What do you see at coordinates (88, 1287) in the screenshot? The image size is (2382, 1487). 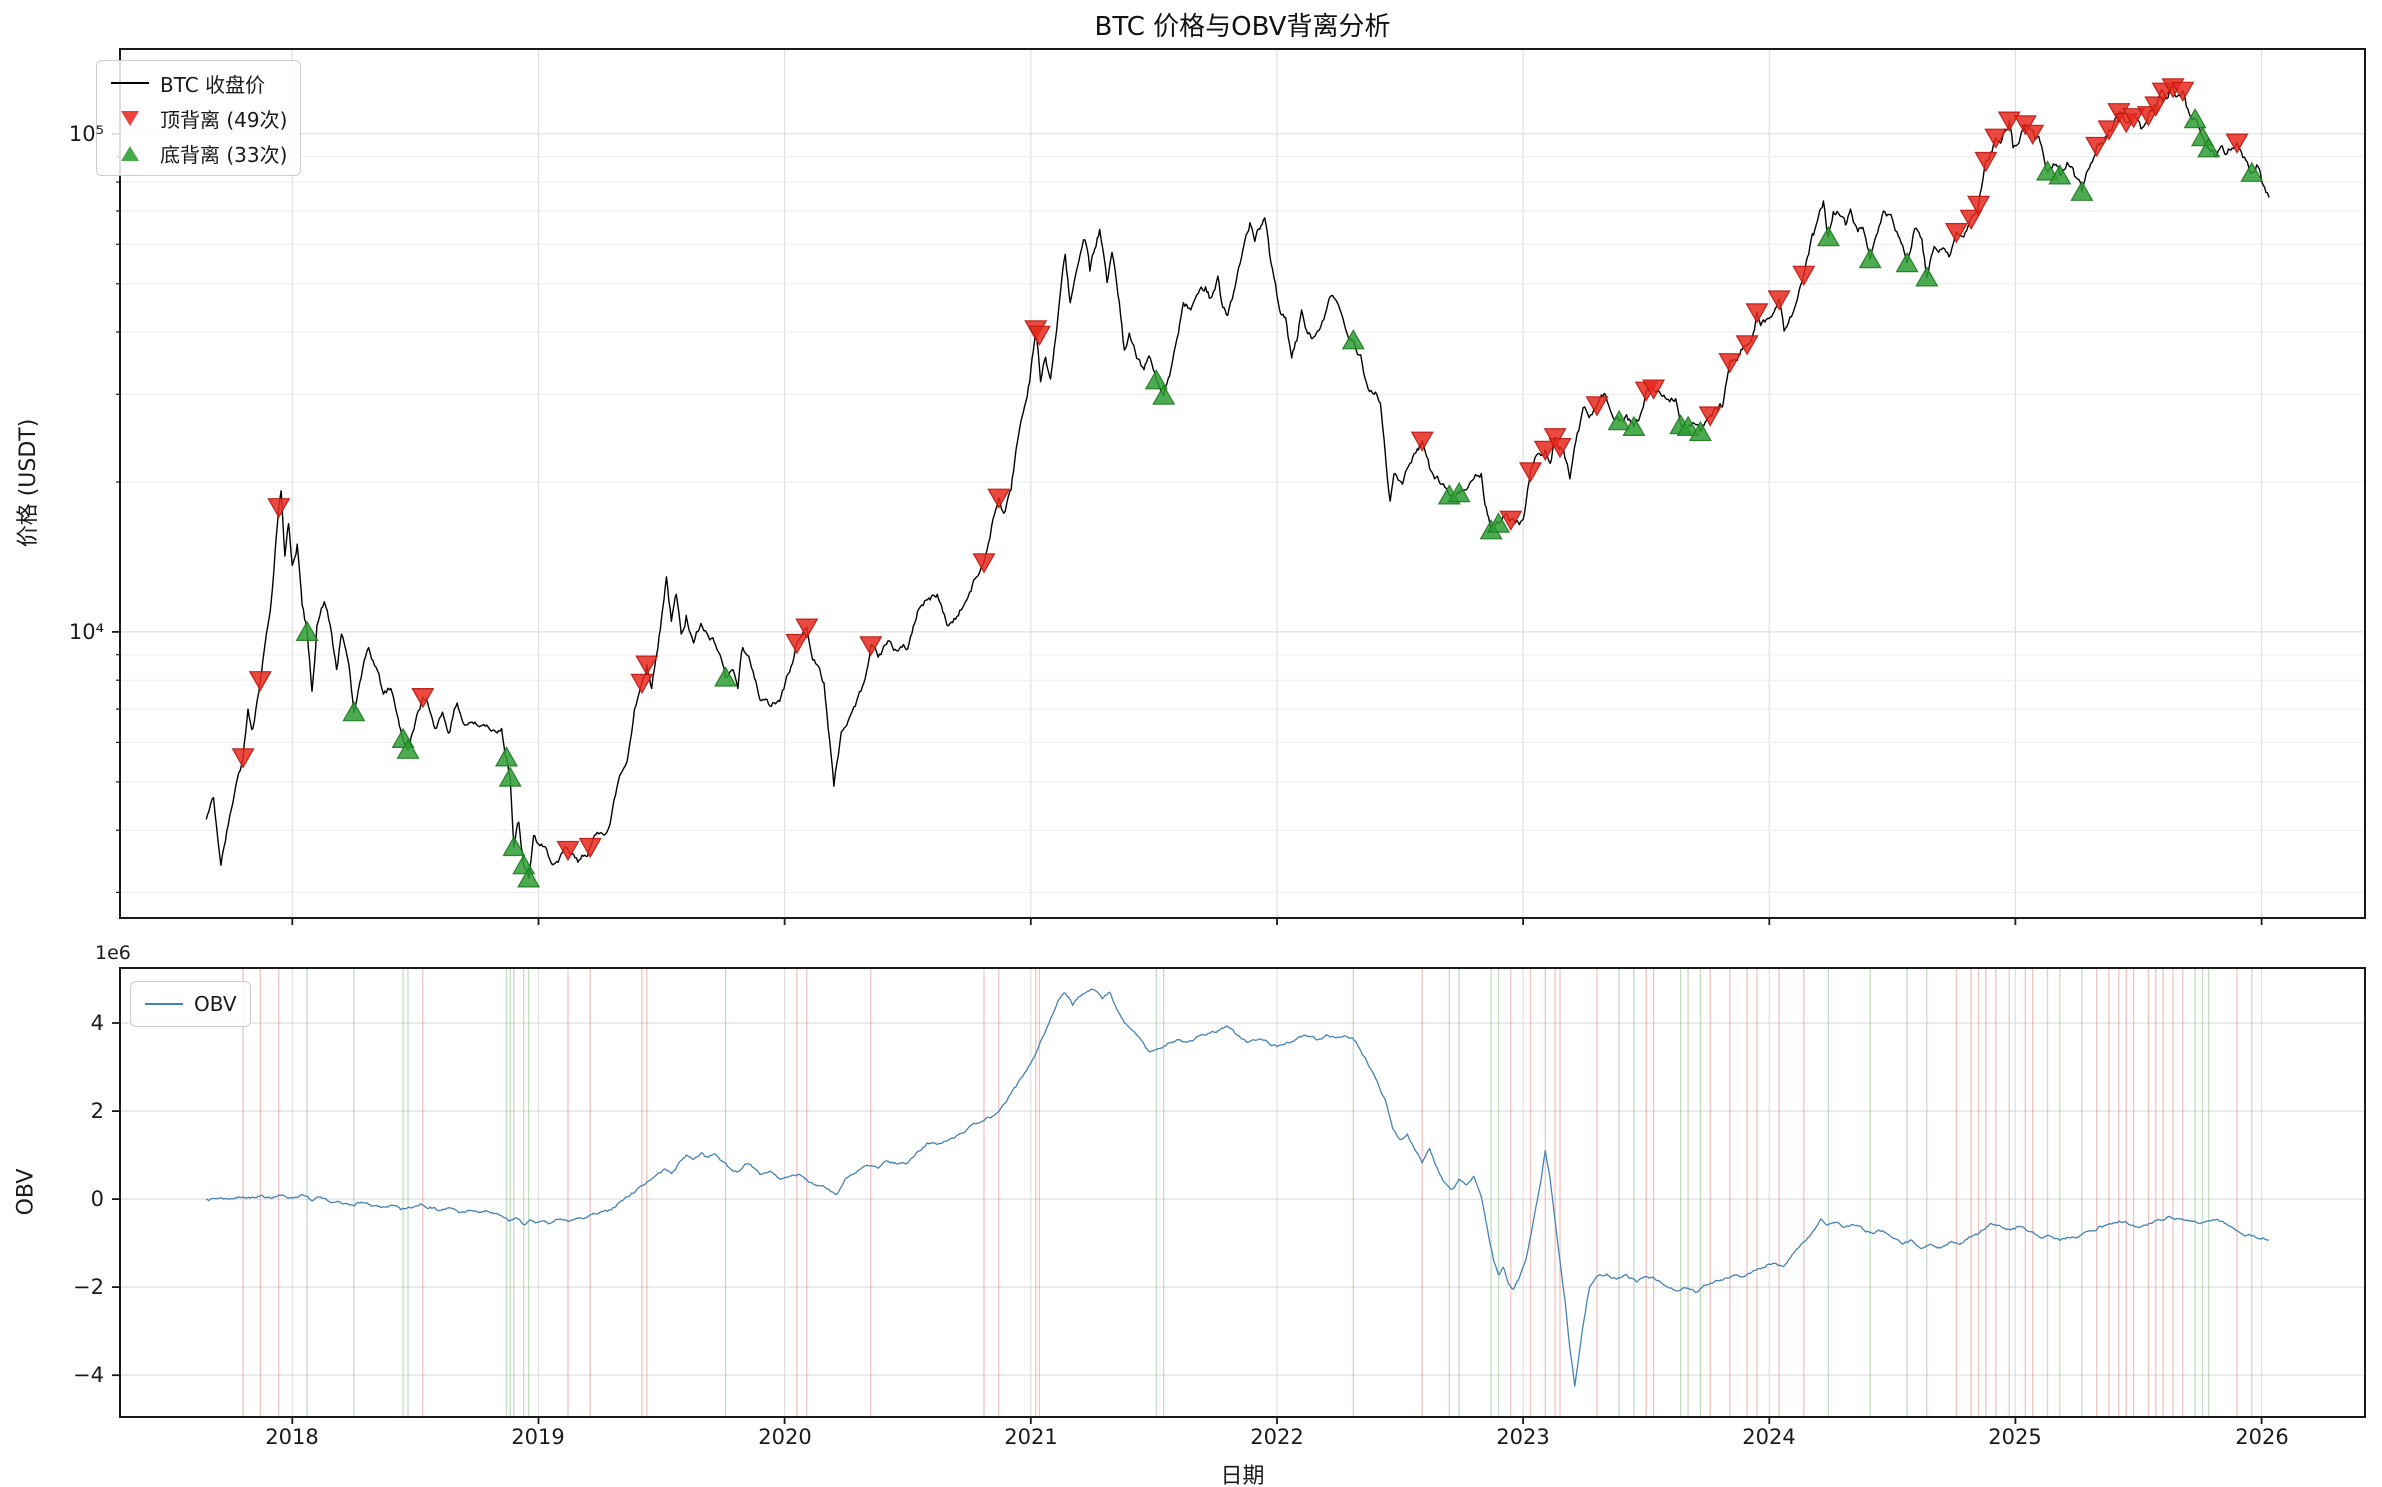 I see `obv-y-tick-label: −2` at bounding box center [88, 1287].